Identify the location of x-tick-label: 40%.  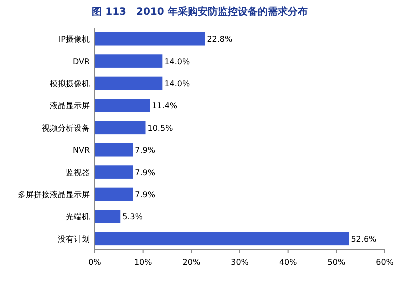
(288, 262).